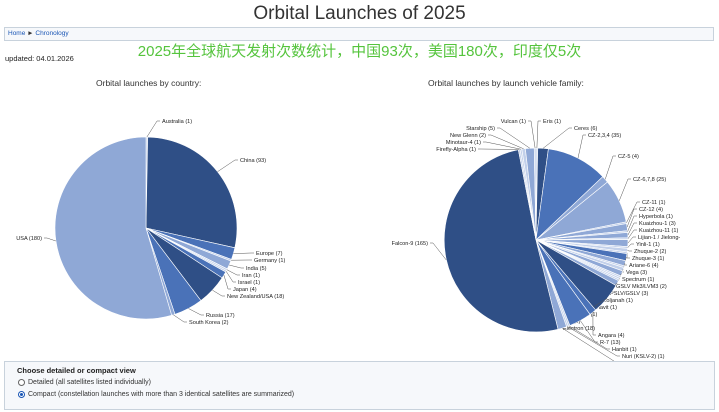 Image resolution: width=719 pixels, height=412 pixels. What do you see at coordinates (649, 180) in the screenshot?
I see `slice-label-cz-6-7-8-25: CZ-6,7,8 (25)` at bounding box center [649, 180].